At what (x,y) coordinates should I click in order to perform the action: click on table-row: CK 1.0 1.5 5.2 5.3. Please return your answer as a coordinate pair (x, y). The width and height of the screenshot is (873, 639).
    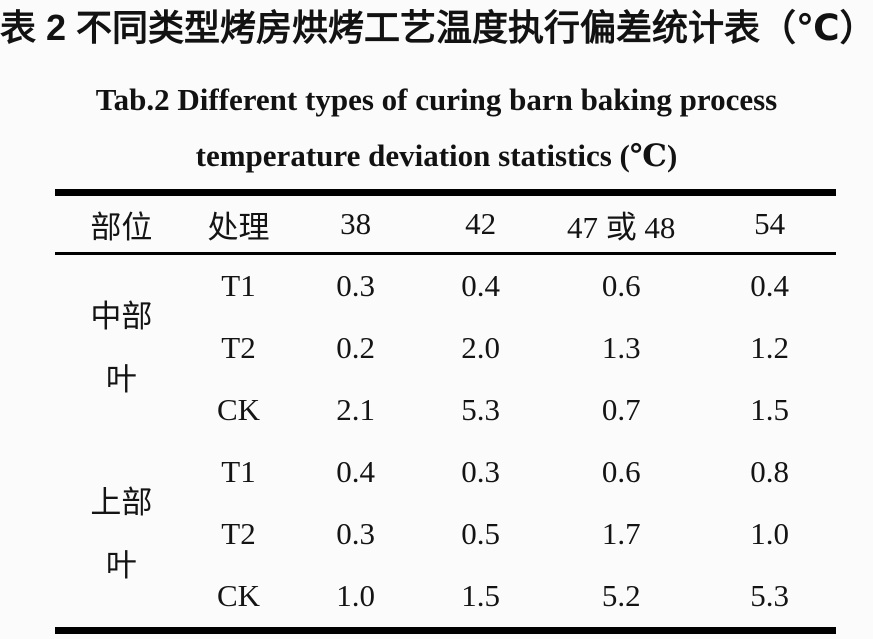
    Looking at the image, I should click on (445, 598).